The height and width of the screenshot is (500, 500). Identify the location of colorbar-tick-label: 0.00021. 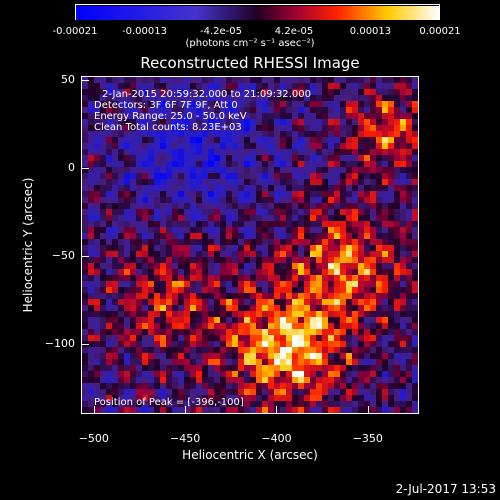
(440, 31).